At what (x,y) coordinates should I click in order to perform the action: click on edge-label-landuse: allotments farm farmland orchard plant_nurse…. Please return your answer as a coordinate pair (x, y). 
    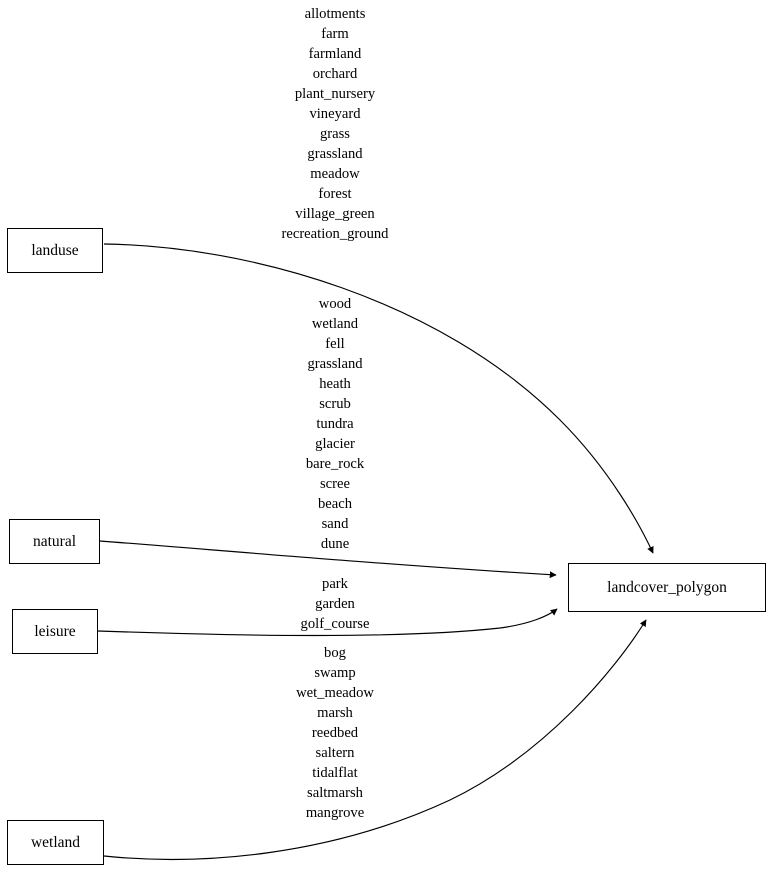
    Looking at the image, I should click on (335, 124).